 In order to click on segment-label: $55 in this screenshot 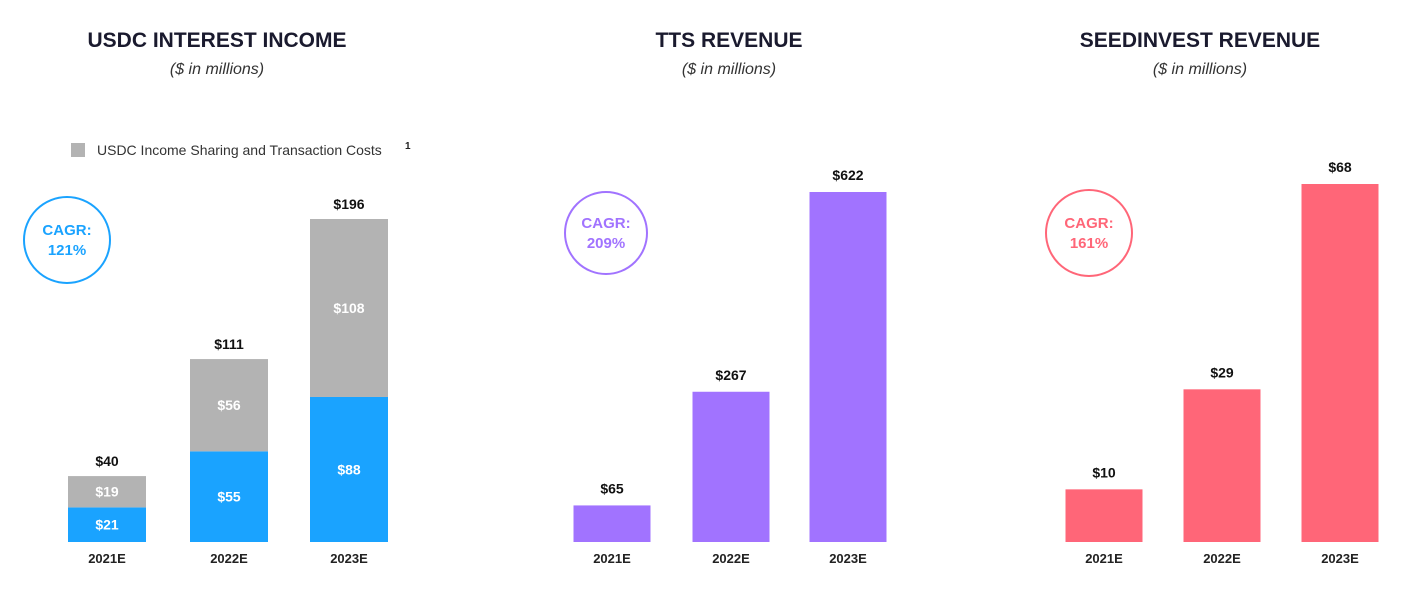, I will do `click(229, 497)`.